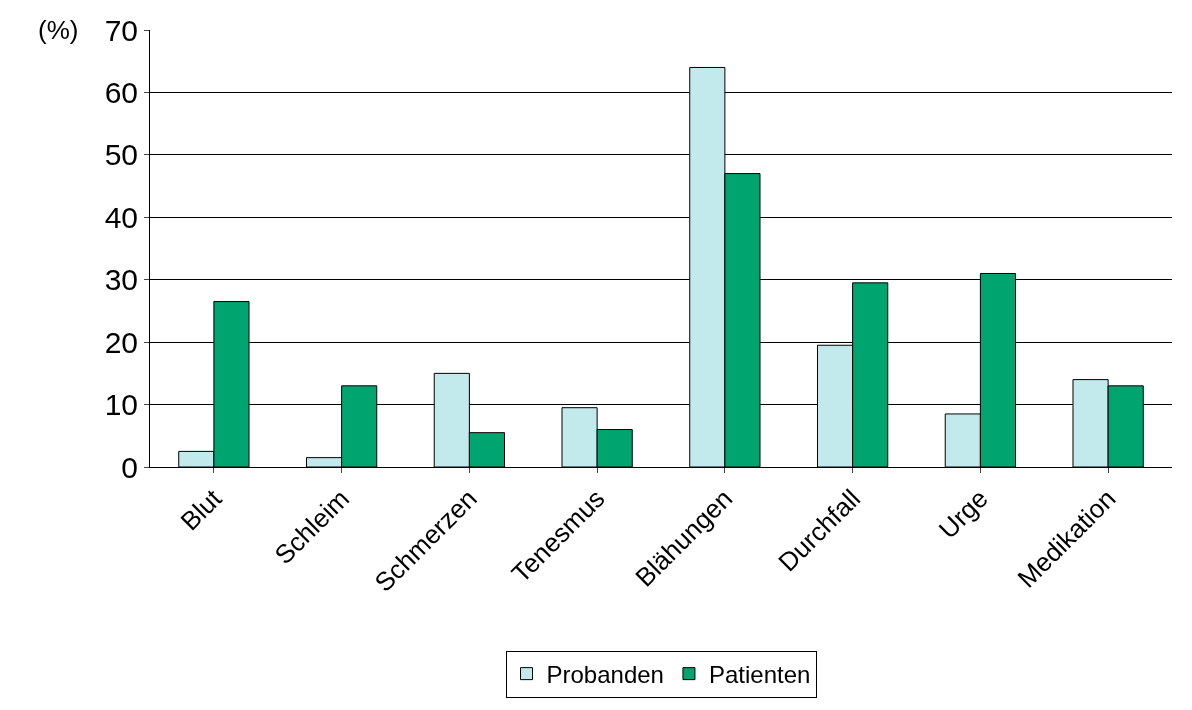  Describe the element at coordinates (121, 30) in the screenshot. I see `y-tick-label: 70` at that location.